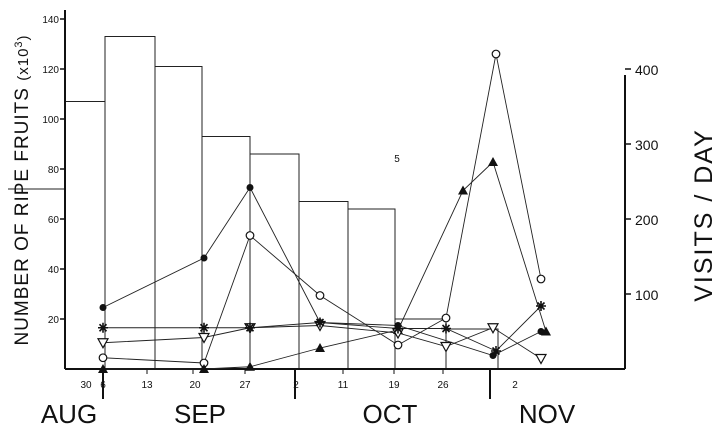 This screenshot has height=432, width=723. What do you see at coordinates (147, 385) in the screenshot?
I see `x-tick-label: 13` at bounding box center [147, 385].